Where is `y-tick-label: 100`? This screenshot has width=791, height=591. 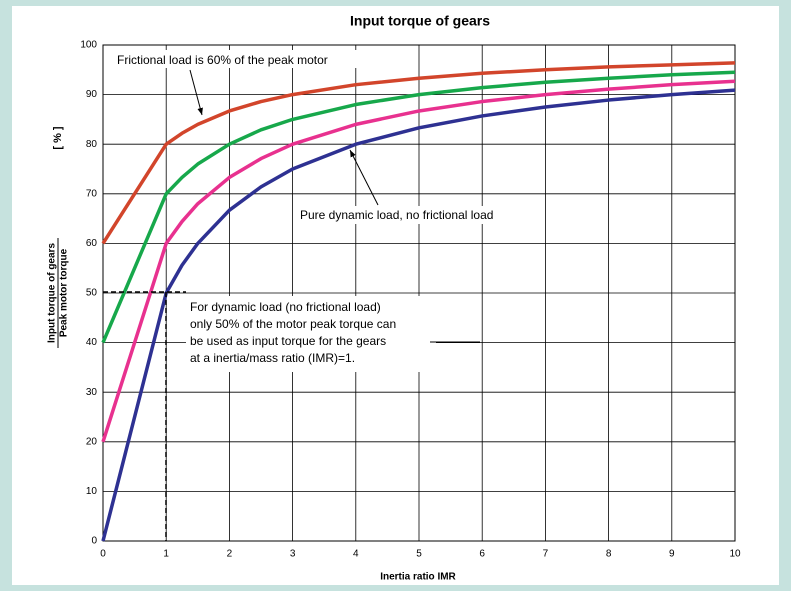 y-tick-label: 100 is located at coordinates (88, 45).